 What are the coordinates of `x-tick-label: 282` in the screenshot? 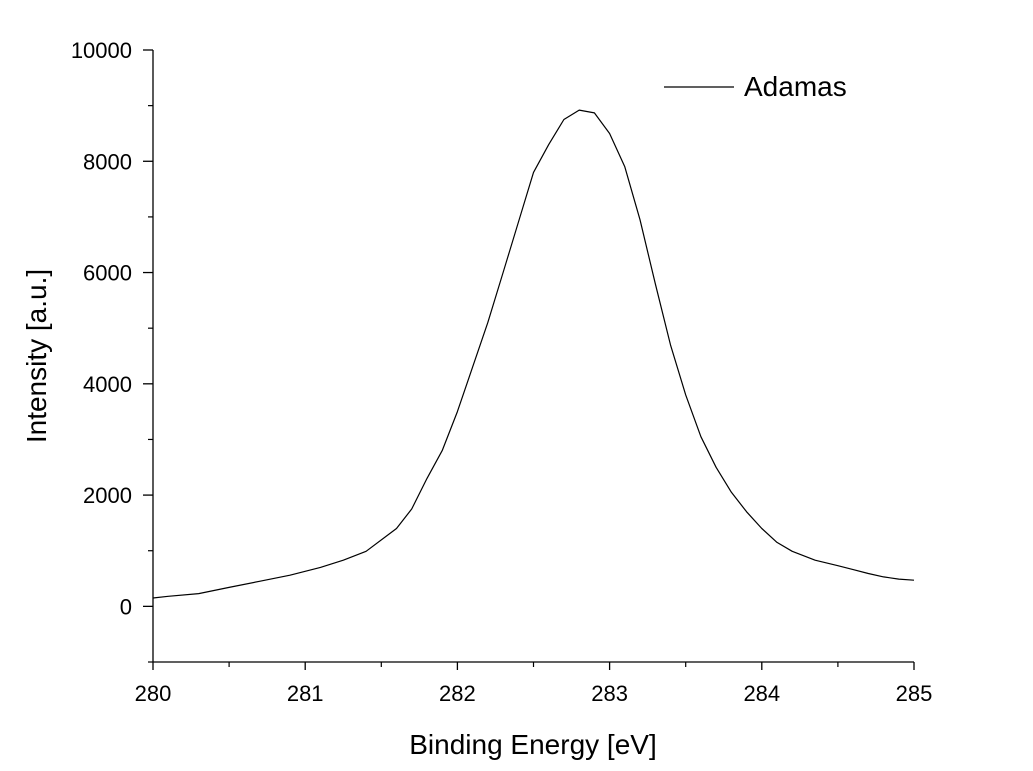 It's located at (457, 693).